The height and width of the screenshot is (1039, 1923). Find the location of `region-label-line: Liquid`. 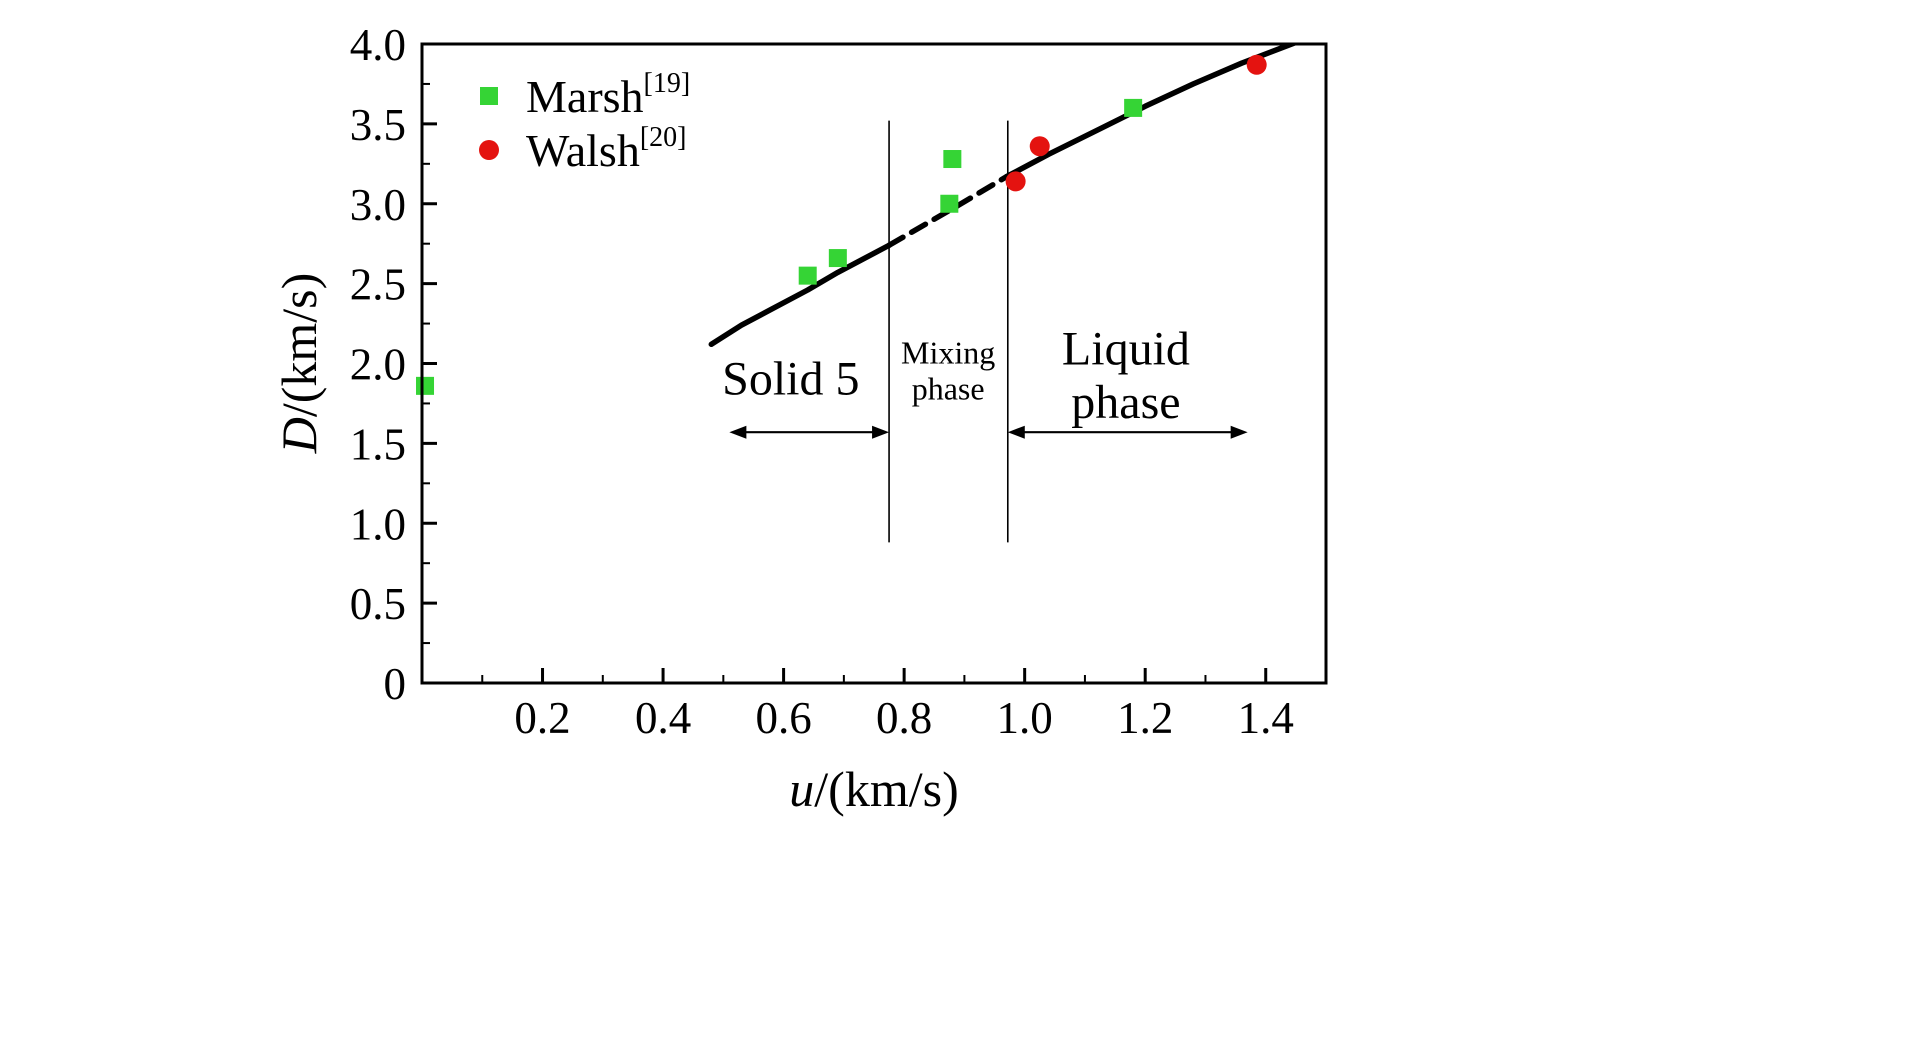

region-label-line: Liquid is located at coordinates (1126, 349).